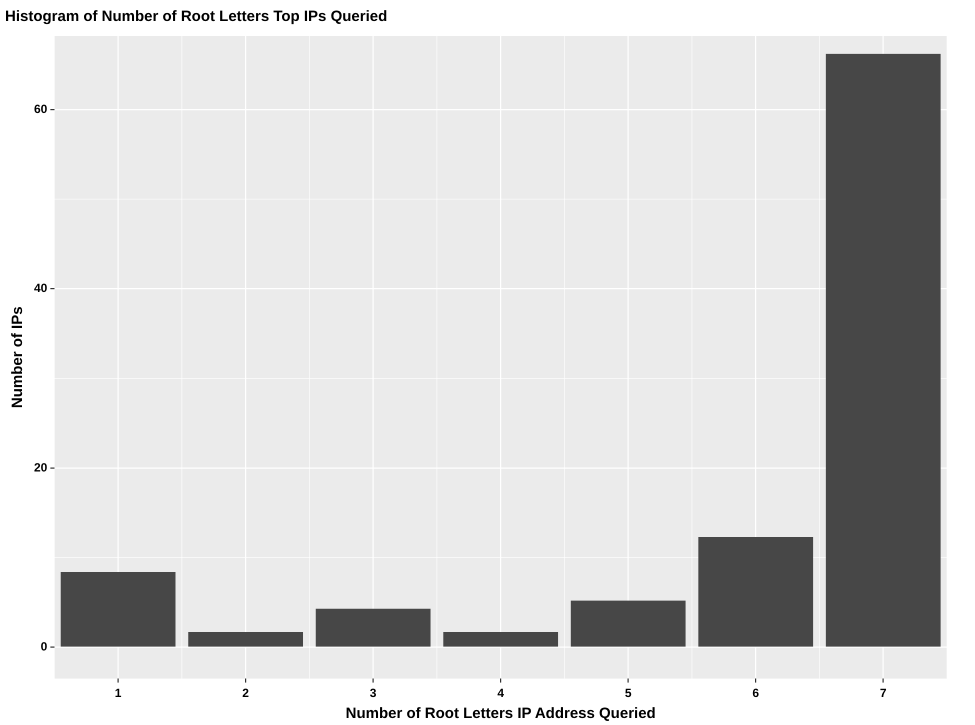 Image resolution: width=975 pixels, height=725 pixels. What do you see at coordinates (756, 693) in the screenshot?
I see `x-tick-label: 6` at bounding box center [756, 693].